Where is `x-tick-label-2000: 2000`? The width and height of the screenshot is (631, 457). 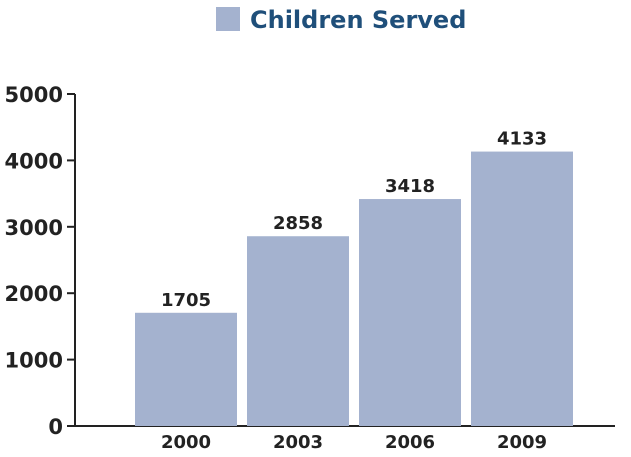 x-tick-label-2000: 2000 is located at coordinates (186, 442).